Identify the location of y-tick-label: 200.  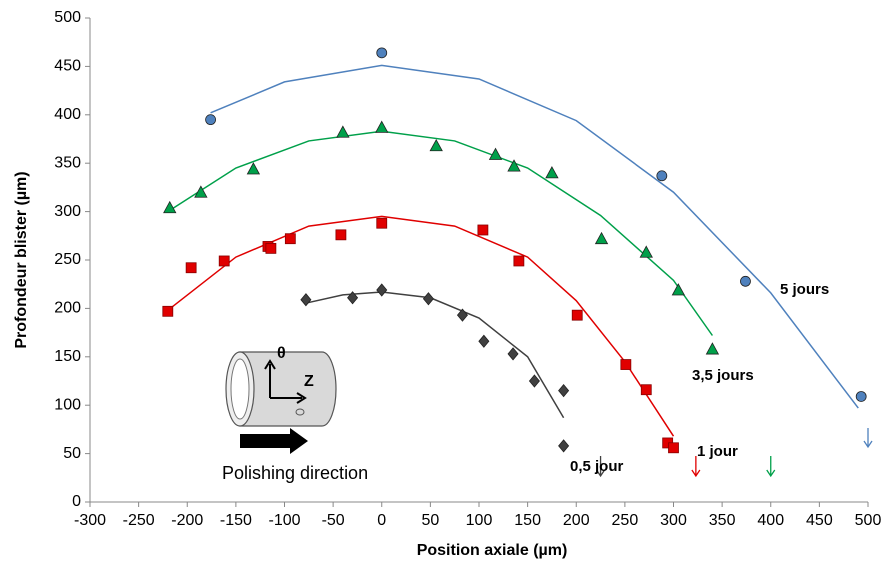
(67, 308).